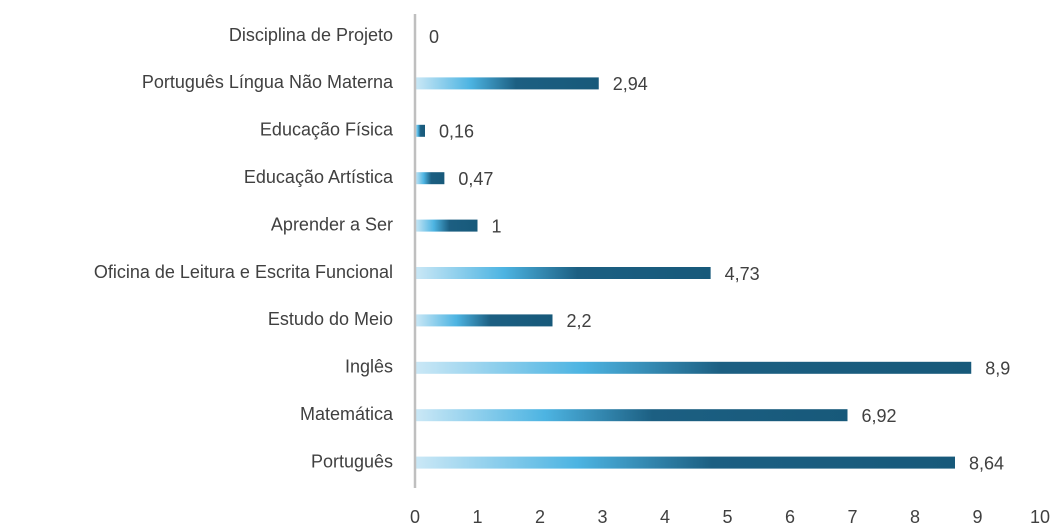 The width and height of the screenshot is (1056, 525). What do you see at coordinates (790, 516) in the screenshot?
I see `x-tick-label: 6` at bounding box center [790, 516].